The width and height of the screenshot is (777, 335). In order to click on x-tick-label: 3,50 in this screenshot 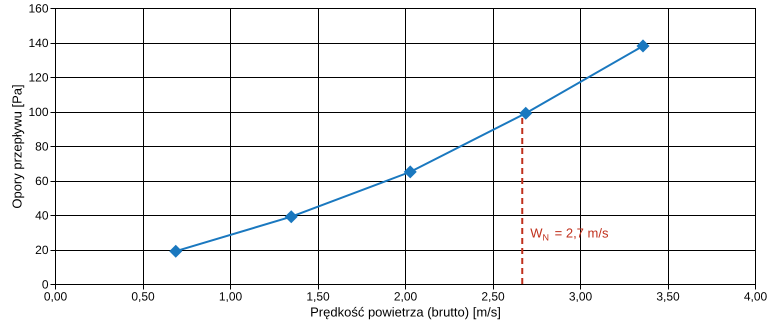, I will do `click(668, 297)`.